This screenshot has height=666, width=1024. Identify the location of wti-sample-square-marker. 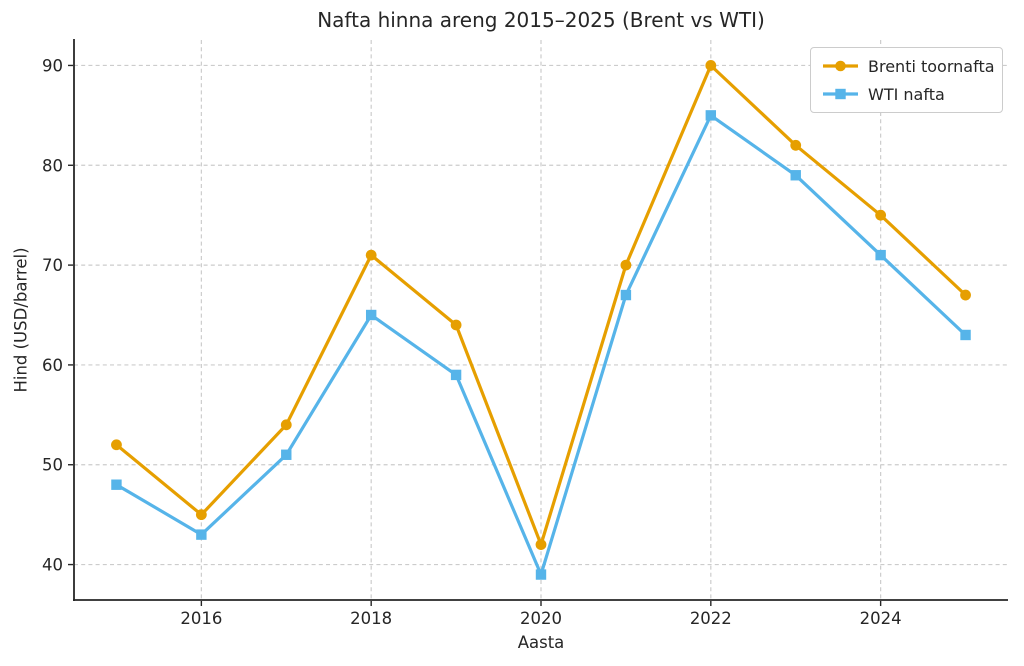
(840, 94).